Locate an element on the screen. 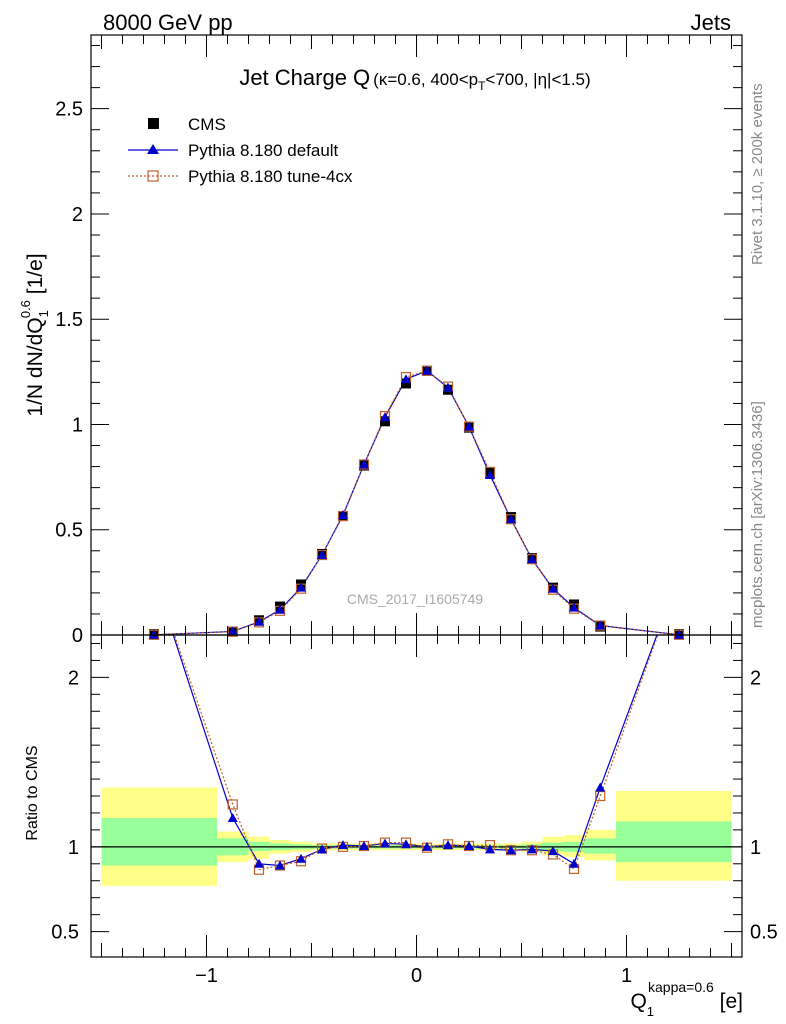 The width and height of the screenshot is (786, 1024). collision-label: 8000 GeV pp is located at coordinates (168, 22).